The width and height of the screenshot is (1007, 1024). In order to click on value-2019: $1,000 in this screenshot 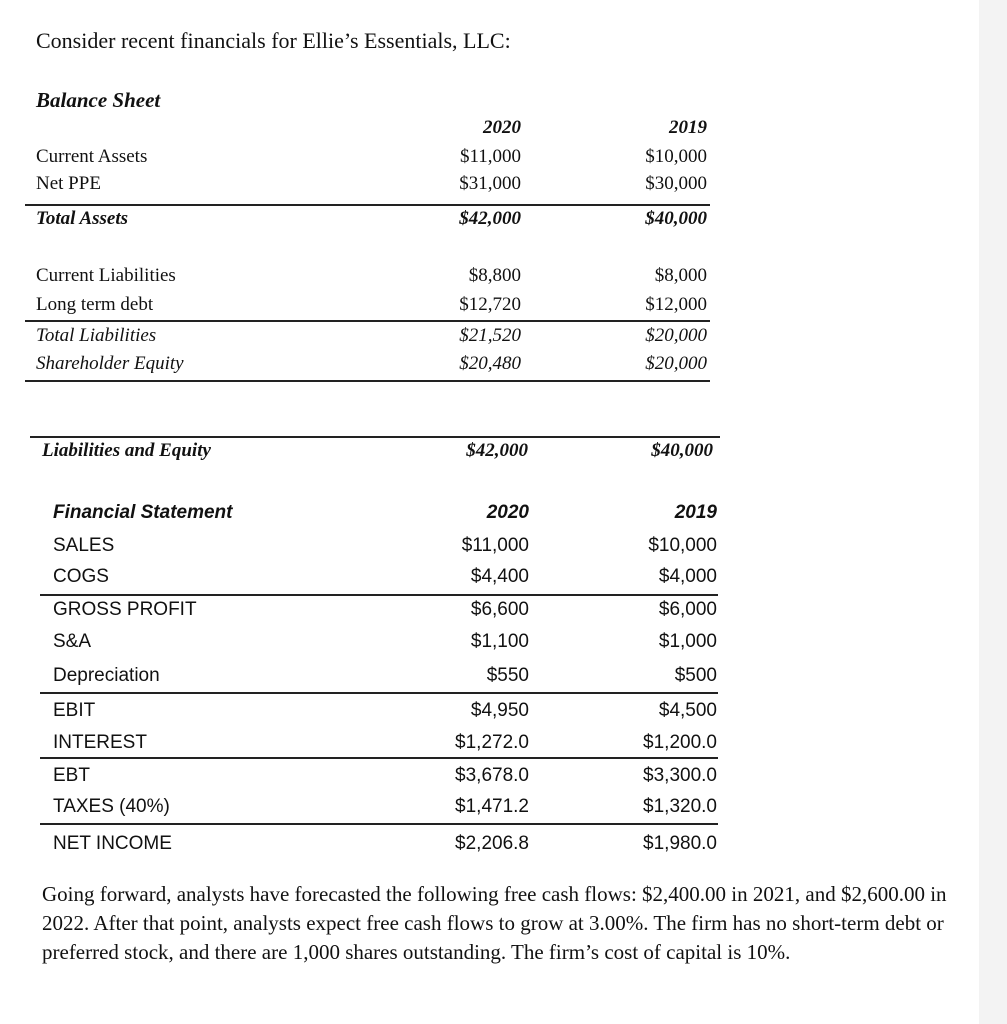, I will do `click(687, 641)`.